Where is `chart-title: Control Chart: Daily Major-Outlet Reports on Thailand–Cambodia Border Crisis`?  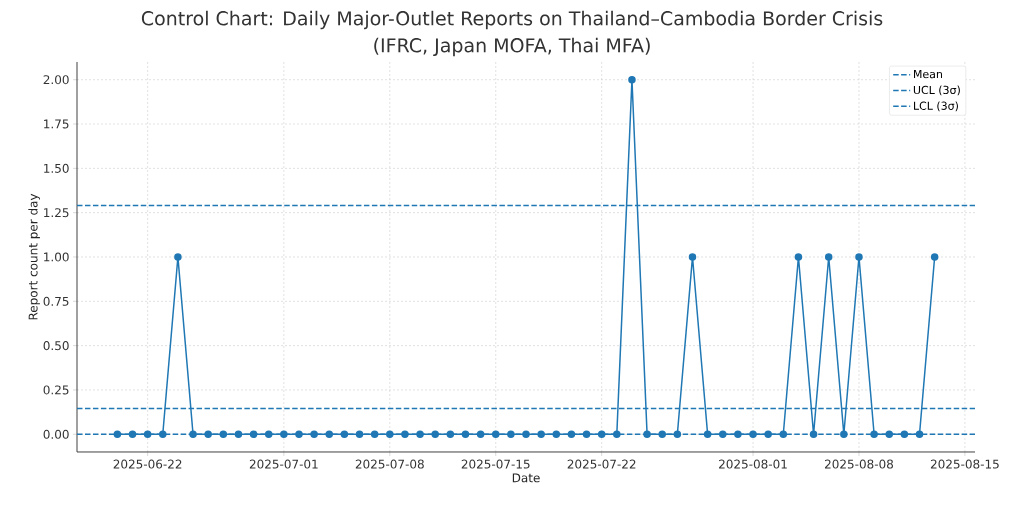
chart-title: Control Chart: Daily Major-Outlet Reports on Thailand–Cambodia Border Crisis is located at coordinates (512, 20).